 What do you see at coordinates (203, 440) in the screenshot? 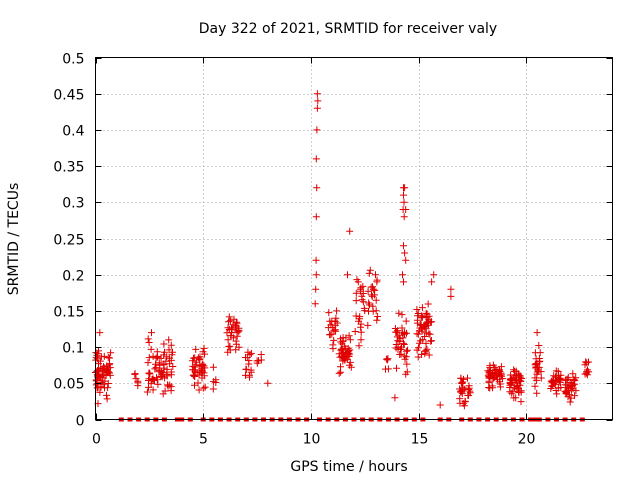
I see `x-tick-label: 5` at bounding box center [203, 440].